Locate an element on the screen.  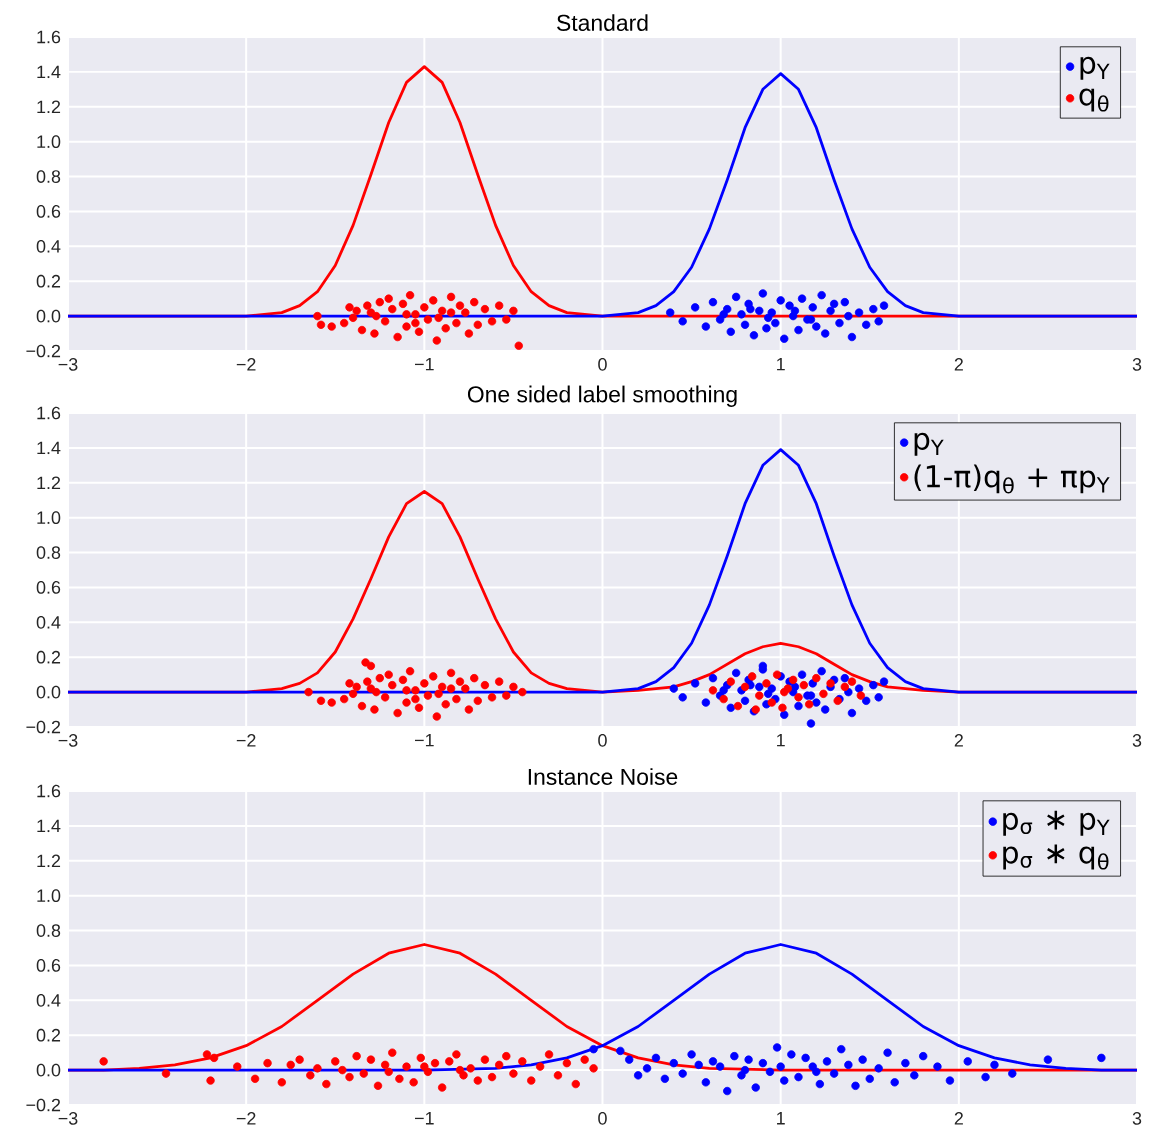
legend-label: p$_{σ}$ ∗ p$_{Y}$ is located at coordinates (1056, 823).